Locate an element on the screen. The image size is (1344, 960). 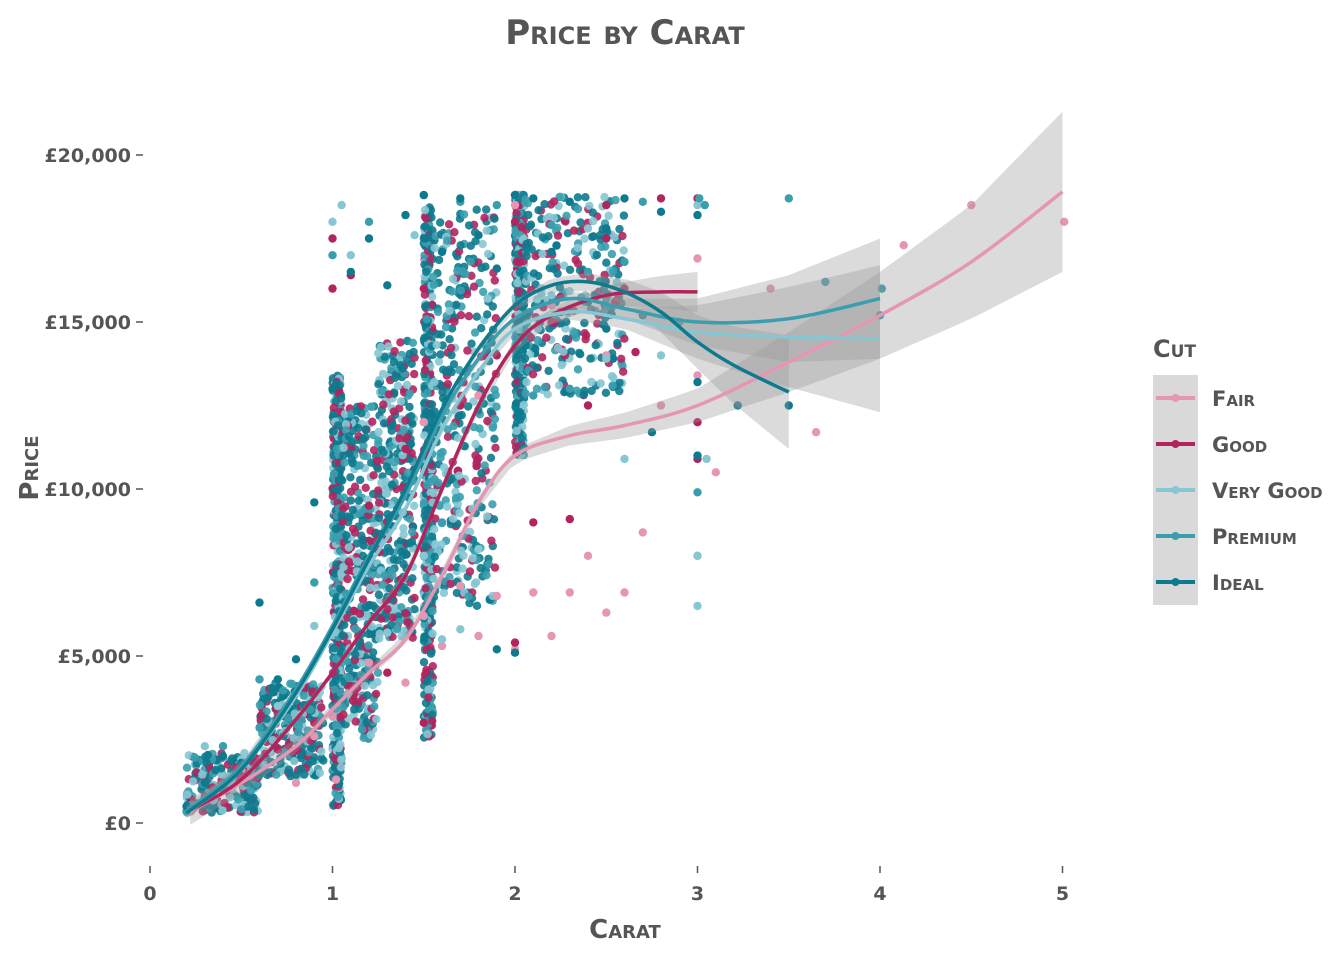
x-axis: 0 1 2 3 4 5 is located at coordinates (606, 885).